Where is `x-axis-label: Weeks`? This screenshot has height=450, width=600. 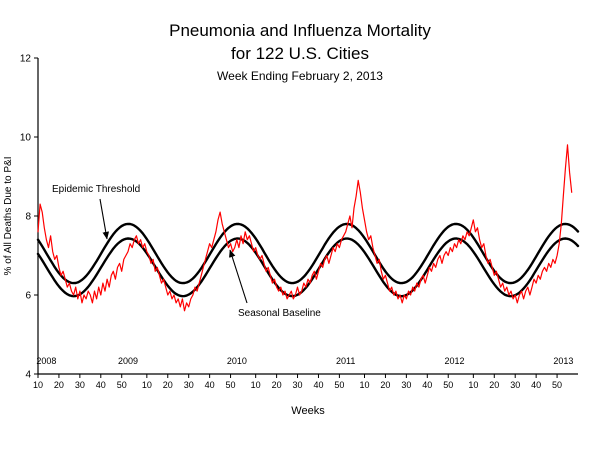 x-axis-label: Weeks is located at coordinates (308, 411).